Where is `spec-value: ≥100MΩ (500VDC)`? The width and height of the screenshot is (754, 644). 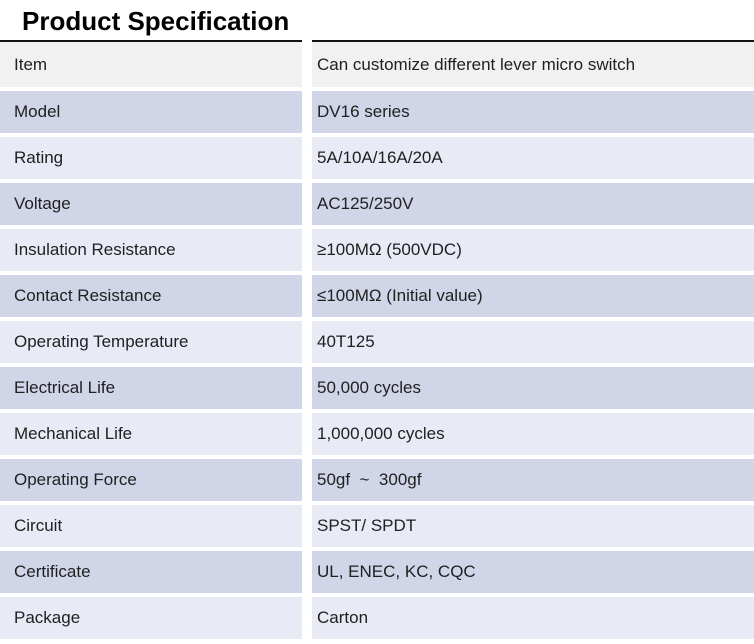 spec-value: ≥100MΩ (500VDC) is located at coordinates (533, 250).